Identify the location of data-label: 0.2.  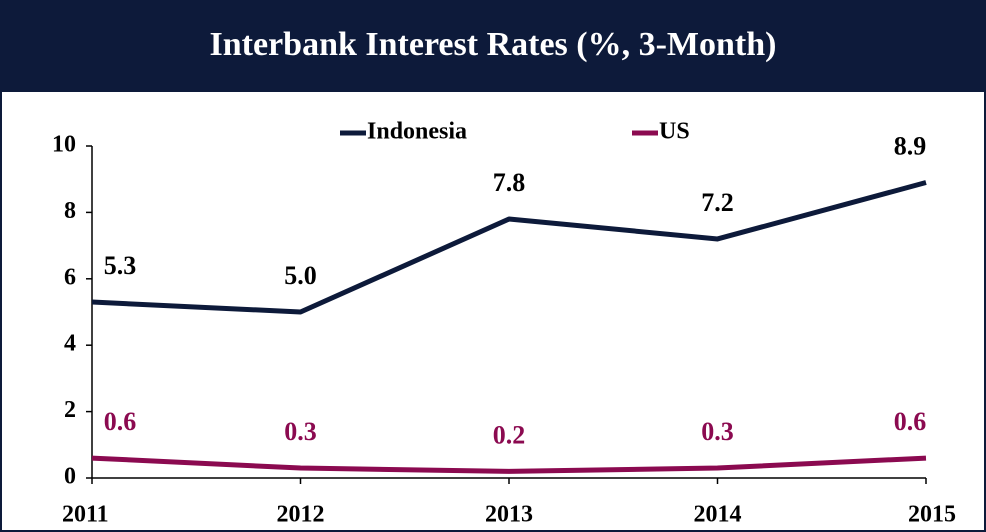
(509, 434).